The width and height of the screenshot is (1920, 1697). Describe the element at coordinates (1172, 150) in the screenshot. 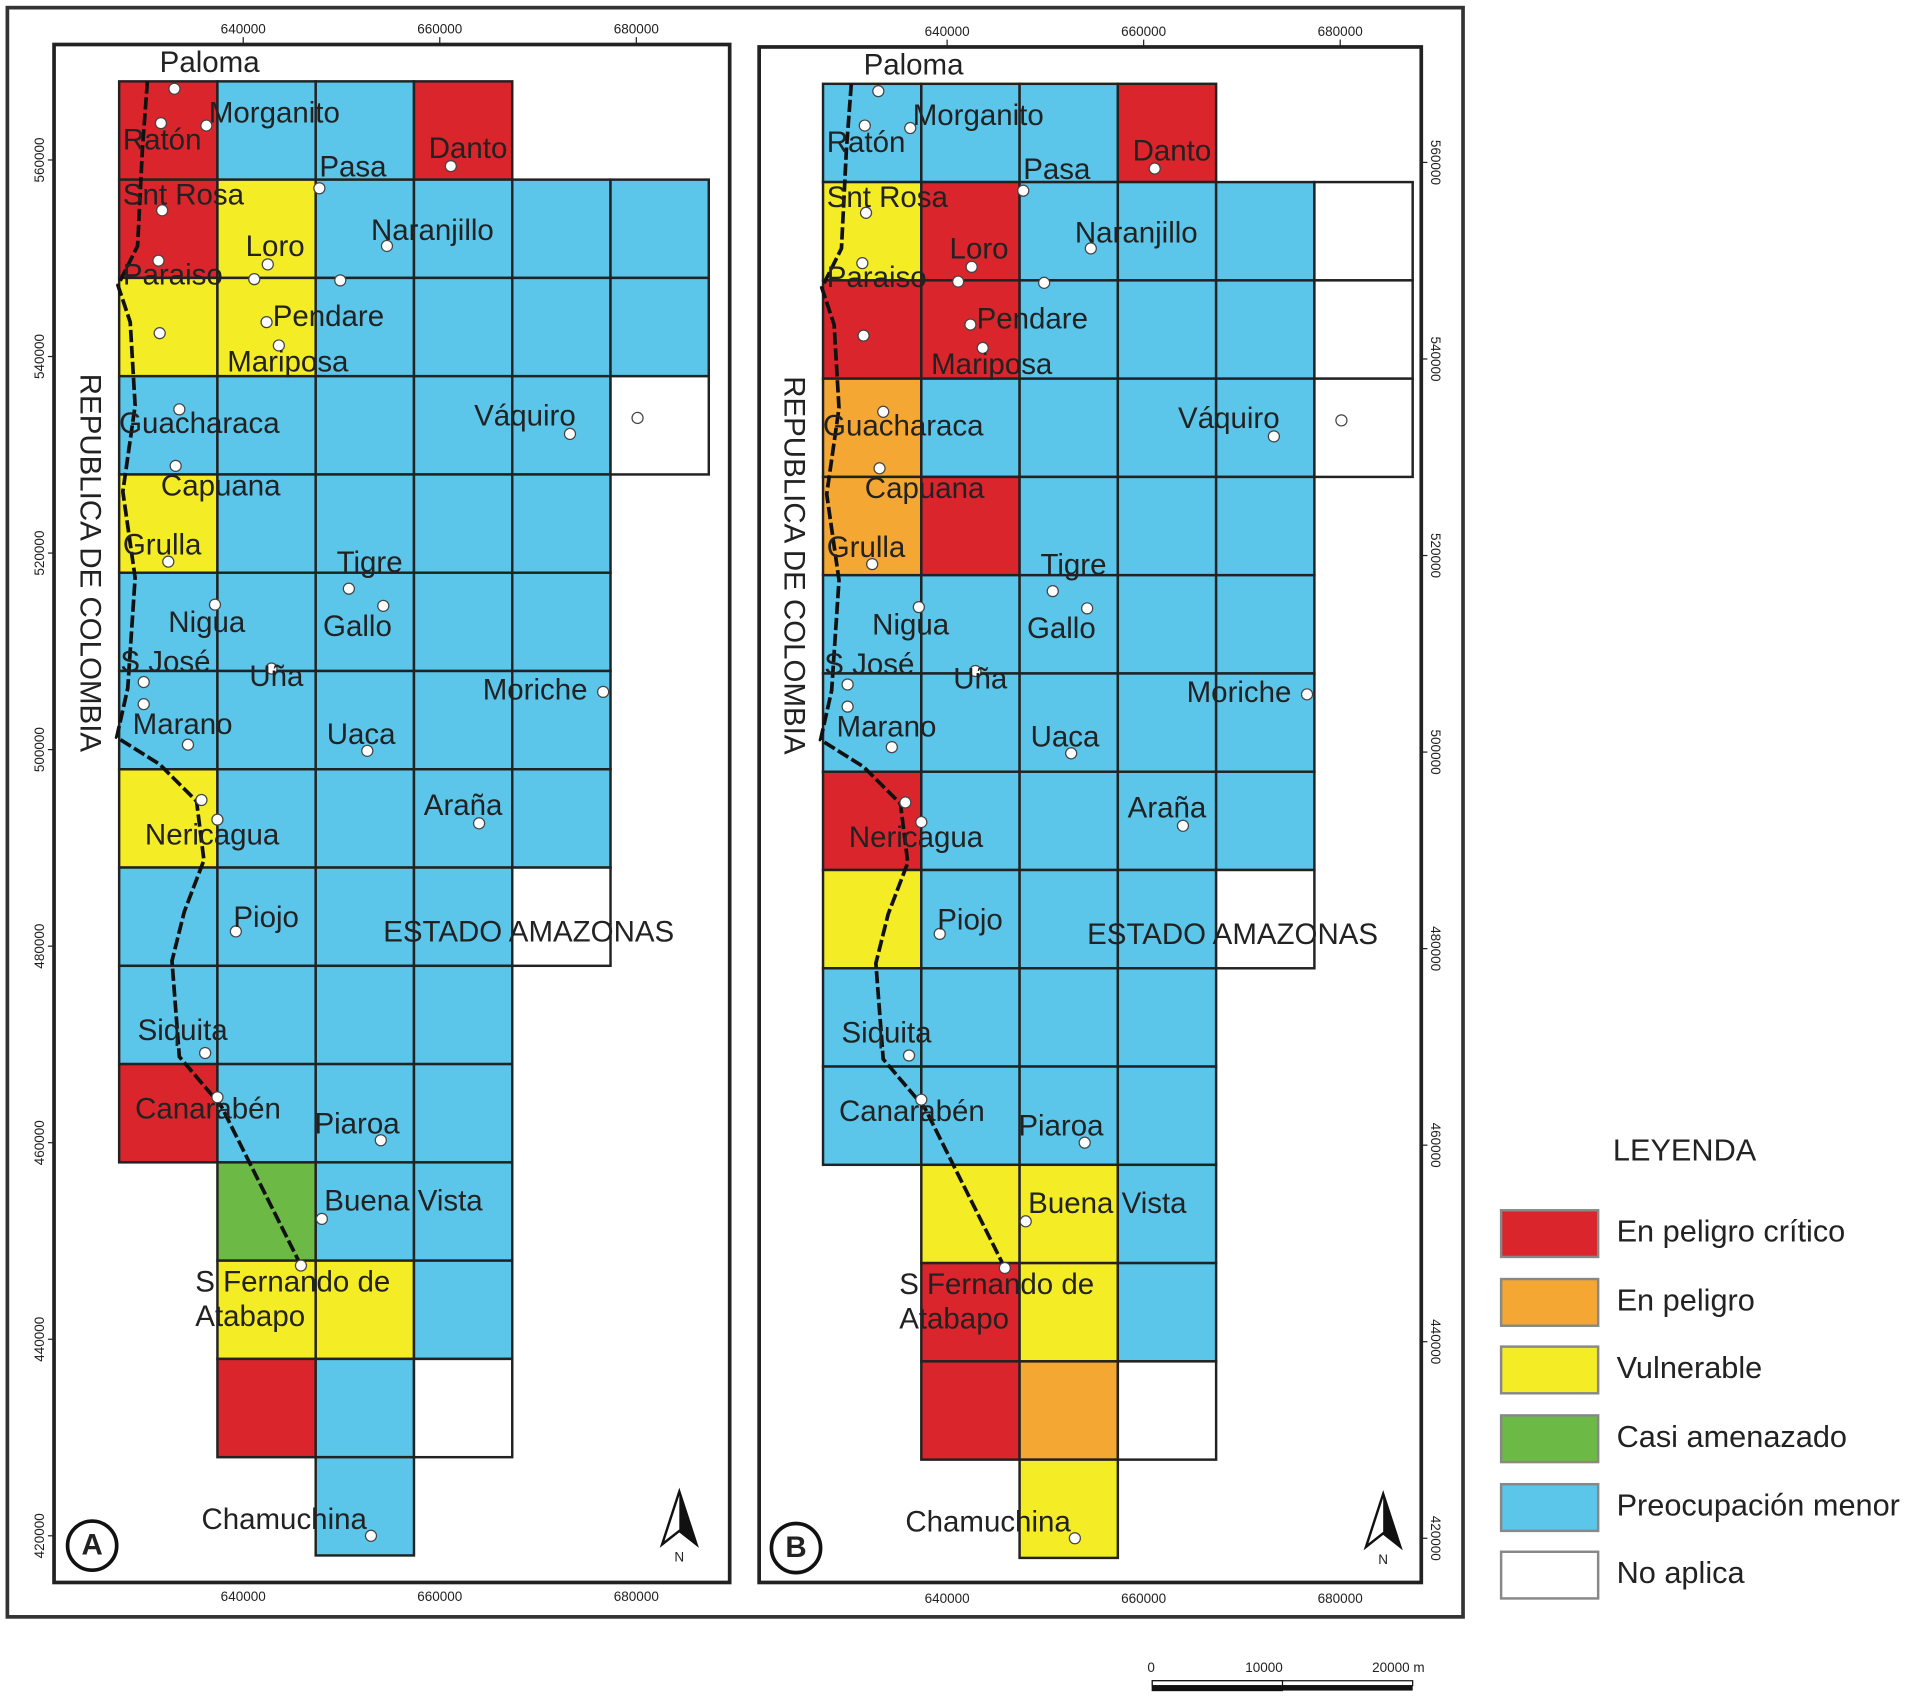

I see `locality-label: Danto` at that location.